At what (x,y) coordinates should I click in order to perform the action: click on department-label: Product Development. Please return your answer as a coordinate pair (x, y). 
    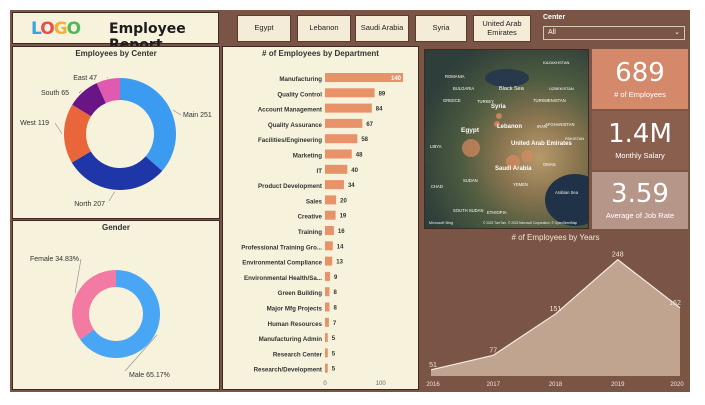
    Looking at the image, I should click on (290, 186).